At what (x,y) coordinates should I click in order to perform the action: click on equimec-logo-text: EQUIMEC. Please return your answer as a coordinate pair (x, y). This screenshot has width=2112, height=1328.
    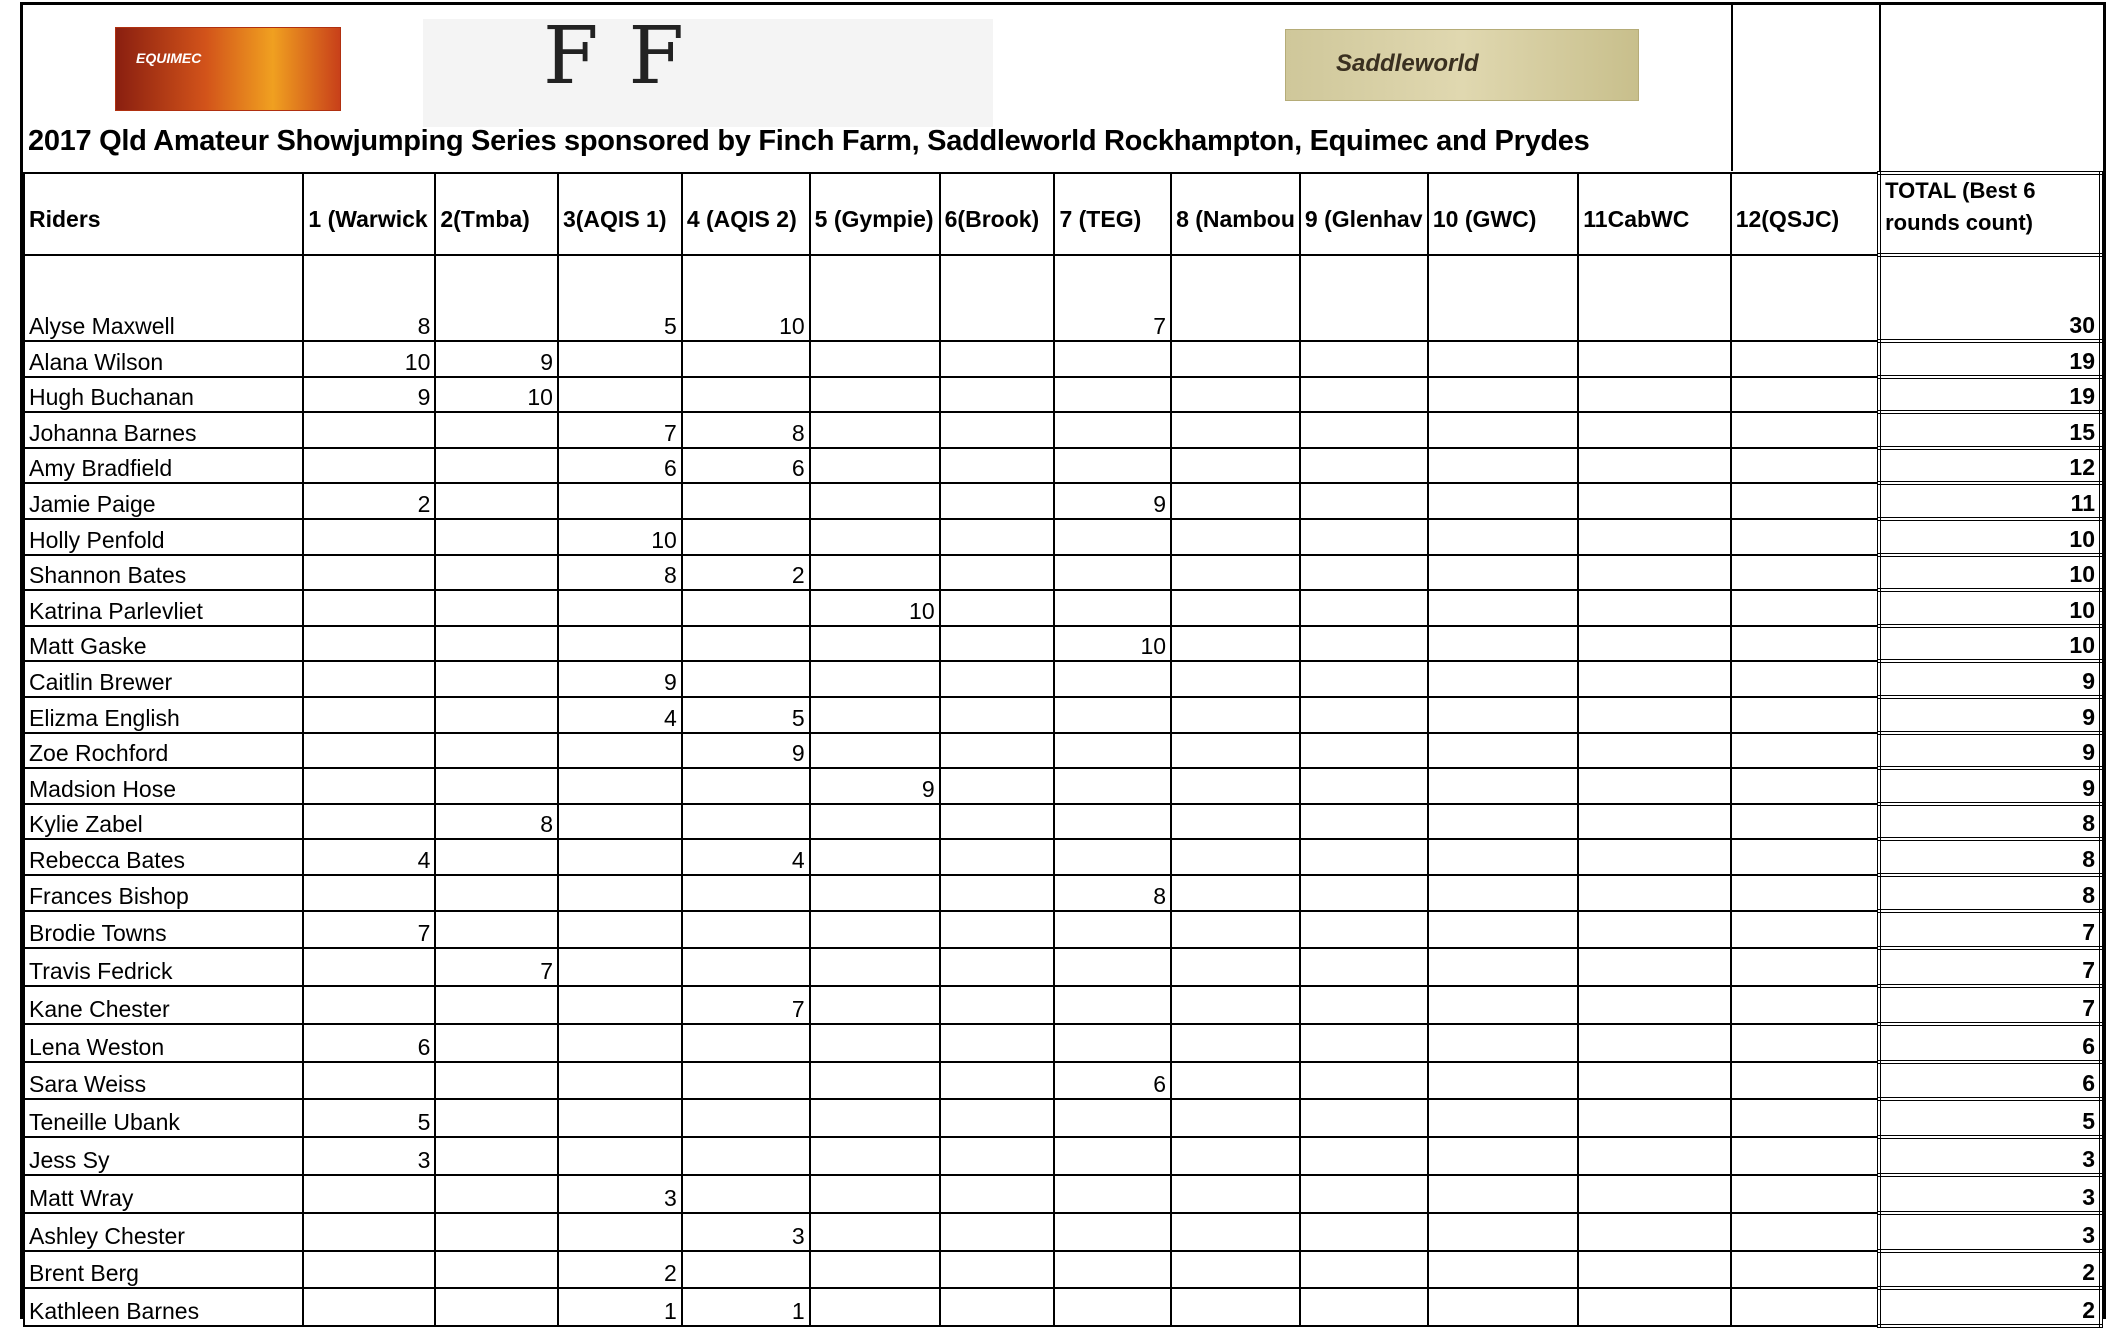
    Looking at the image, I should click on (169, 58).